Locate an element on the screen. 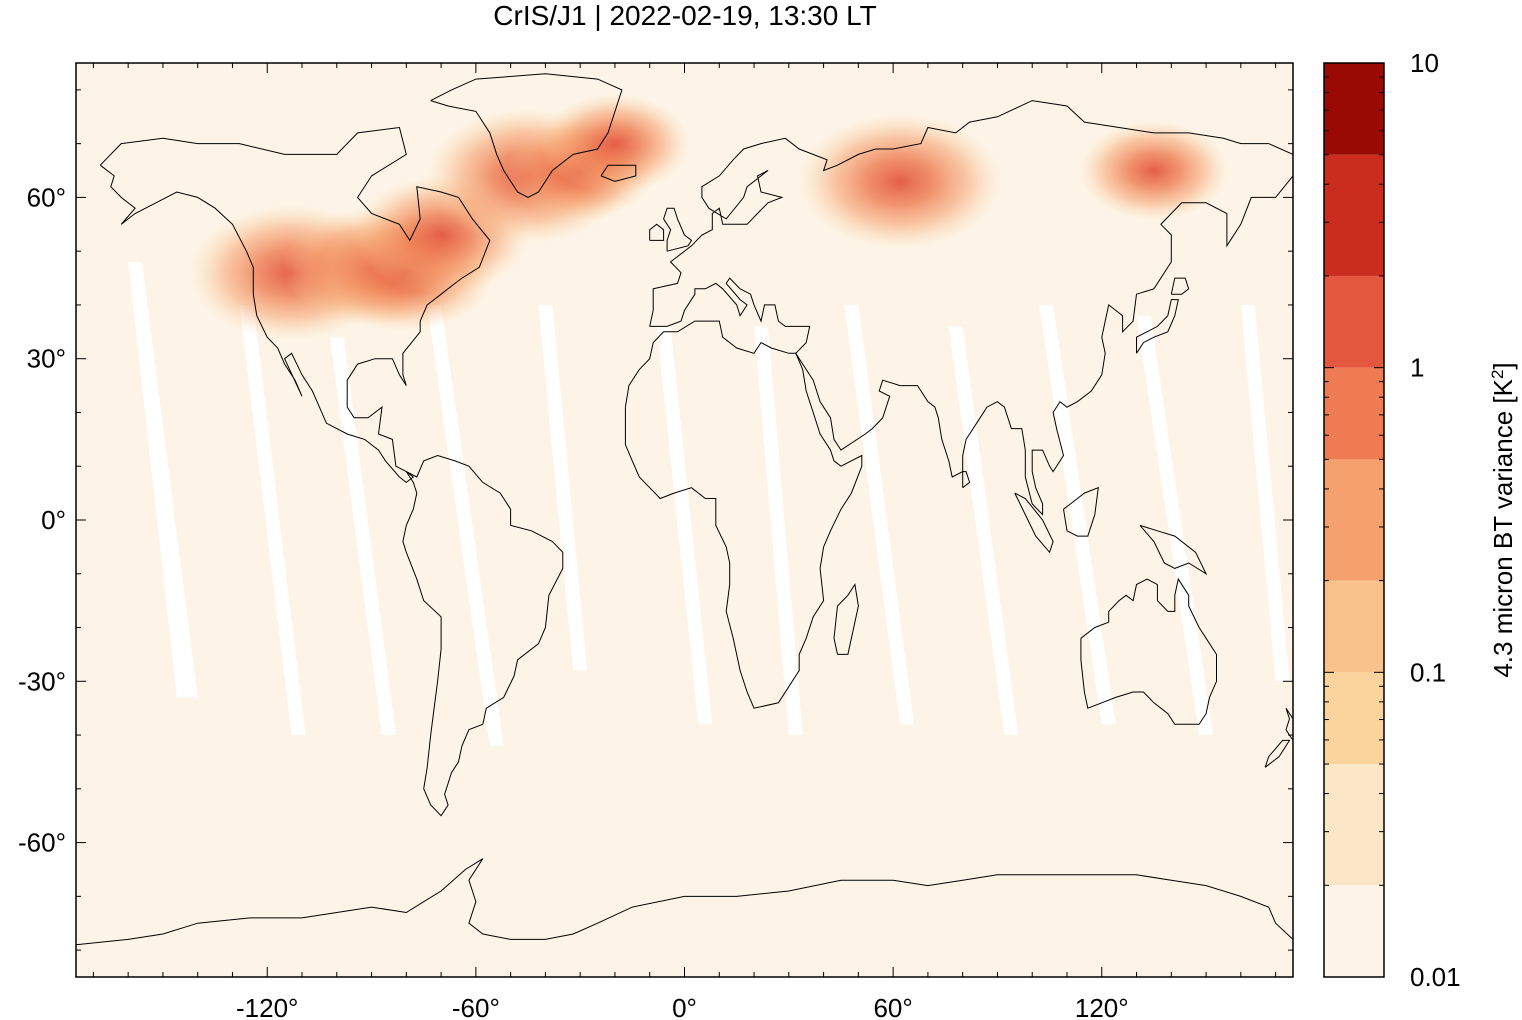  coastline-sri-lanka is located at coordinates (966, 480).